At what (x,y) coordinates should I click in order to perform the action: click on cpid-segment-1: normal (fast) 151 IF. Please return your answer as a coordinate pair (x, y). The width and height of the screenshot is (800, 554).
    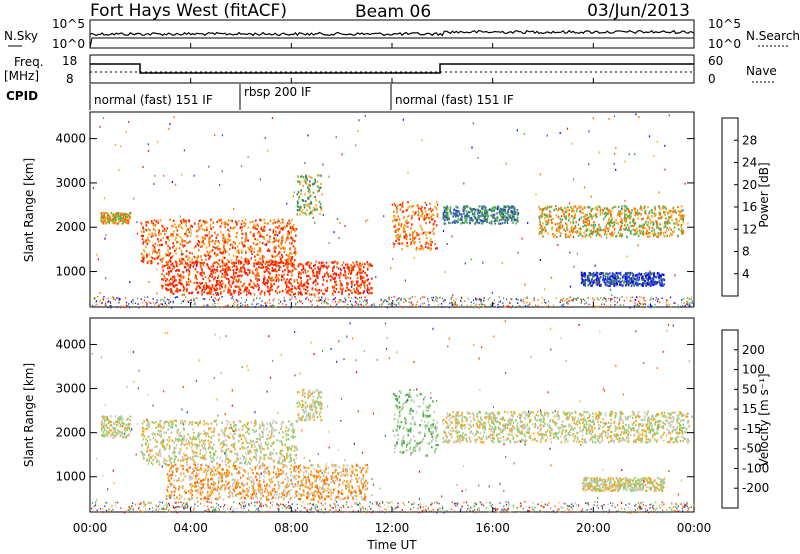
    Looking at the image, I should click on (153, 100).